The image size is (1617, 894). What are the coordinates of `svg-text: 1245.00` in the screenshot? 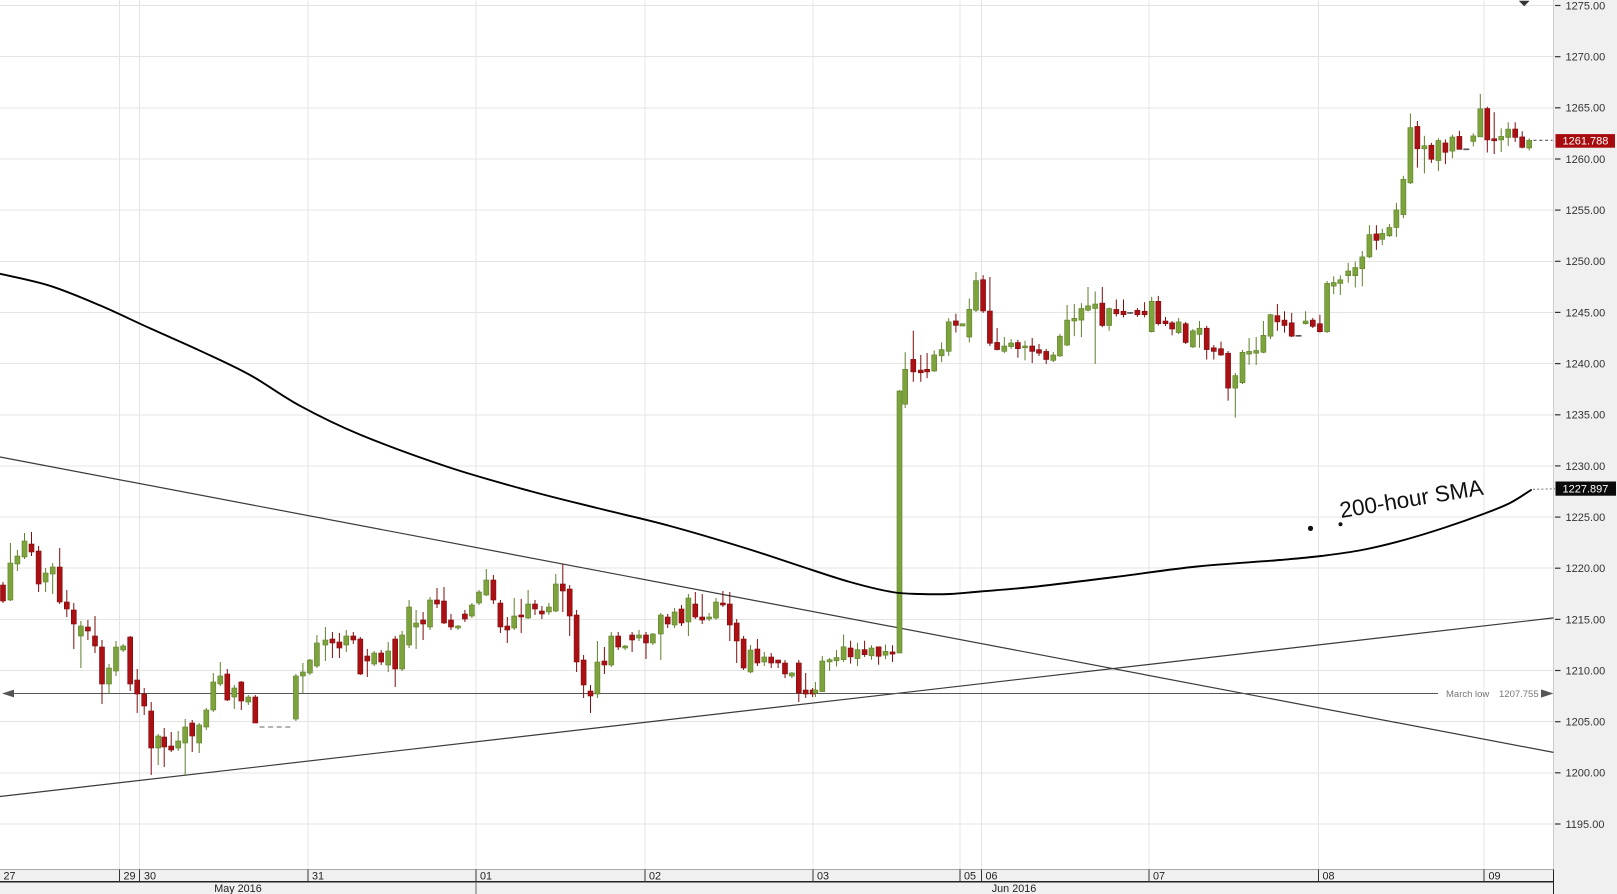 It's located at (1586, 313).